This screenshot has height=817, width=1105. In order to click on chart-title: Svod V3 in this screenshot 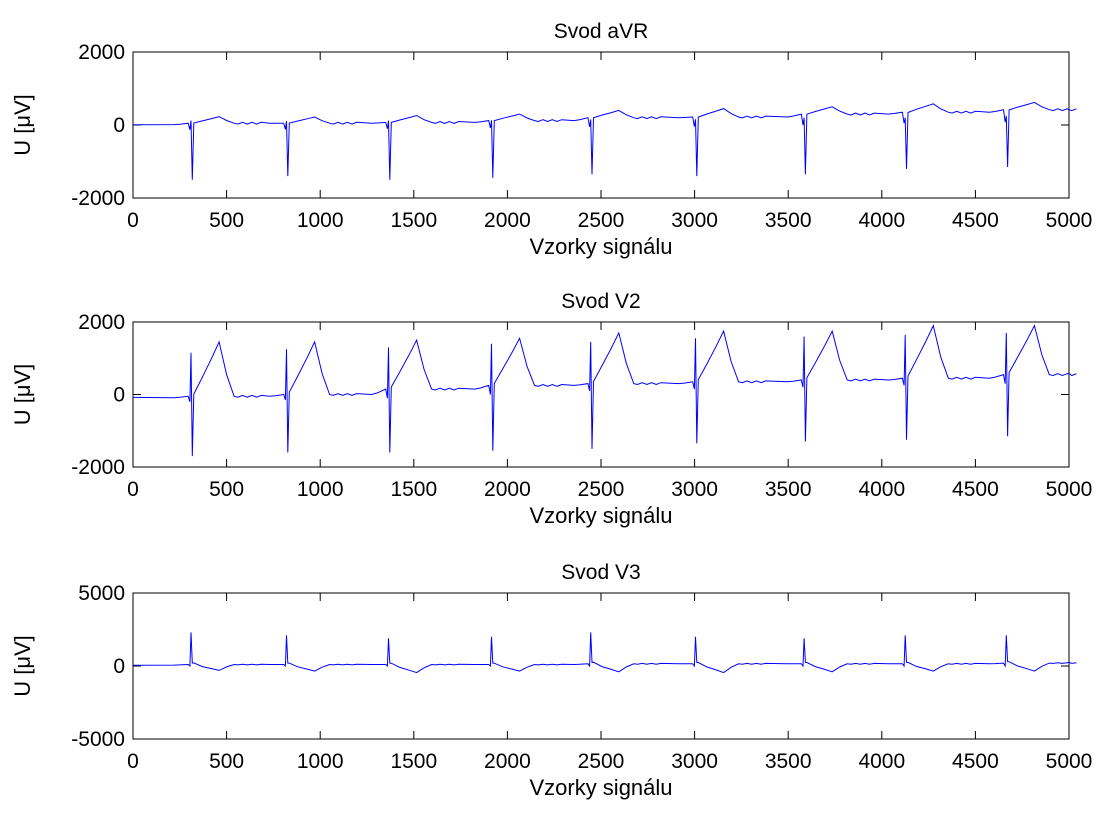, I will do `click(600, 572)`.